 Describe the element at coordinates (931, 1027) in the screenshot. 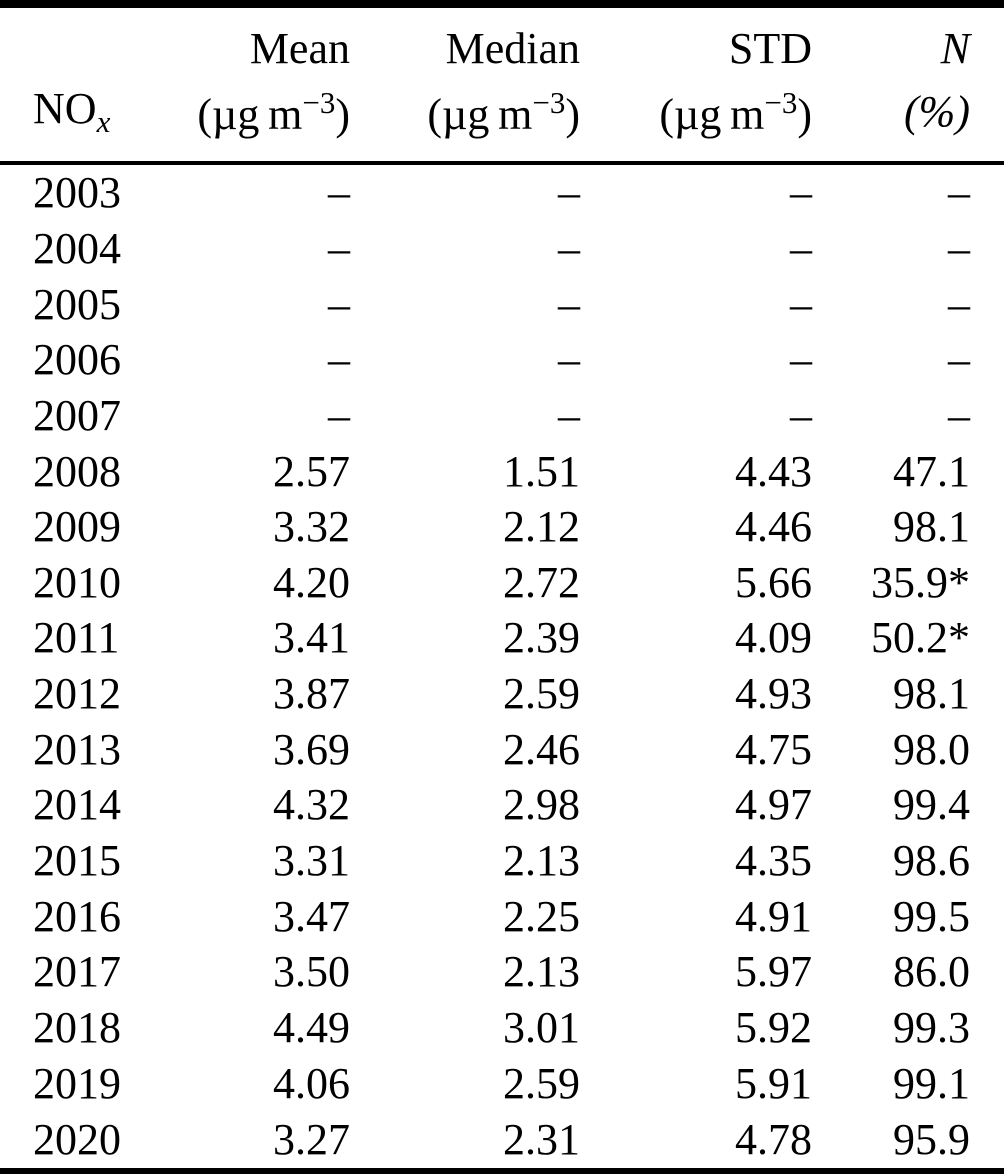

I see `cell-n: 99.3` at that location.